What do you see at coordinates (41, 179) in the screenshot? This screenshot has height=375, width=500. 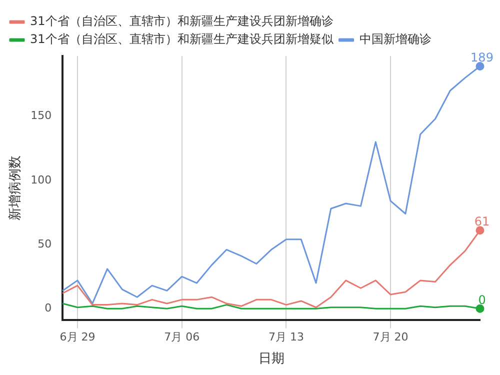 I see `y-tick-label: 100` at bounding box center [41, 179].